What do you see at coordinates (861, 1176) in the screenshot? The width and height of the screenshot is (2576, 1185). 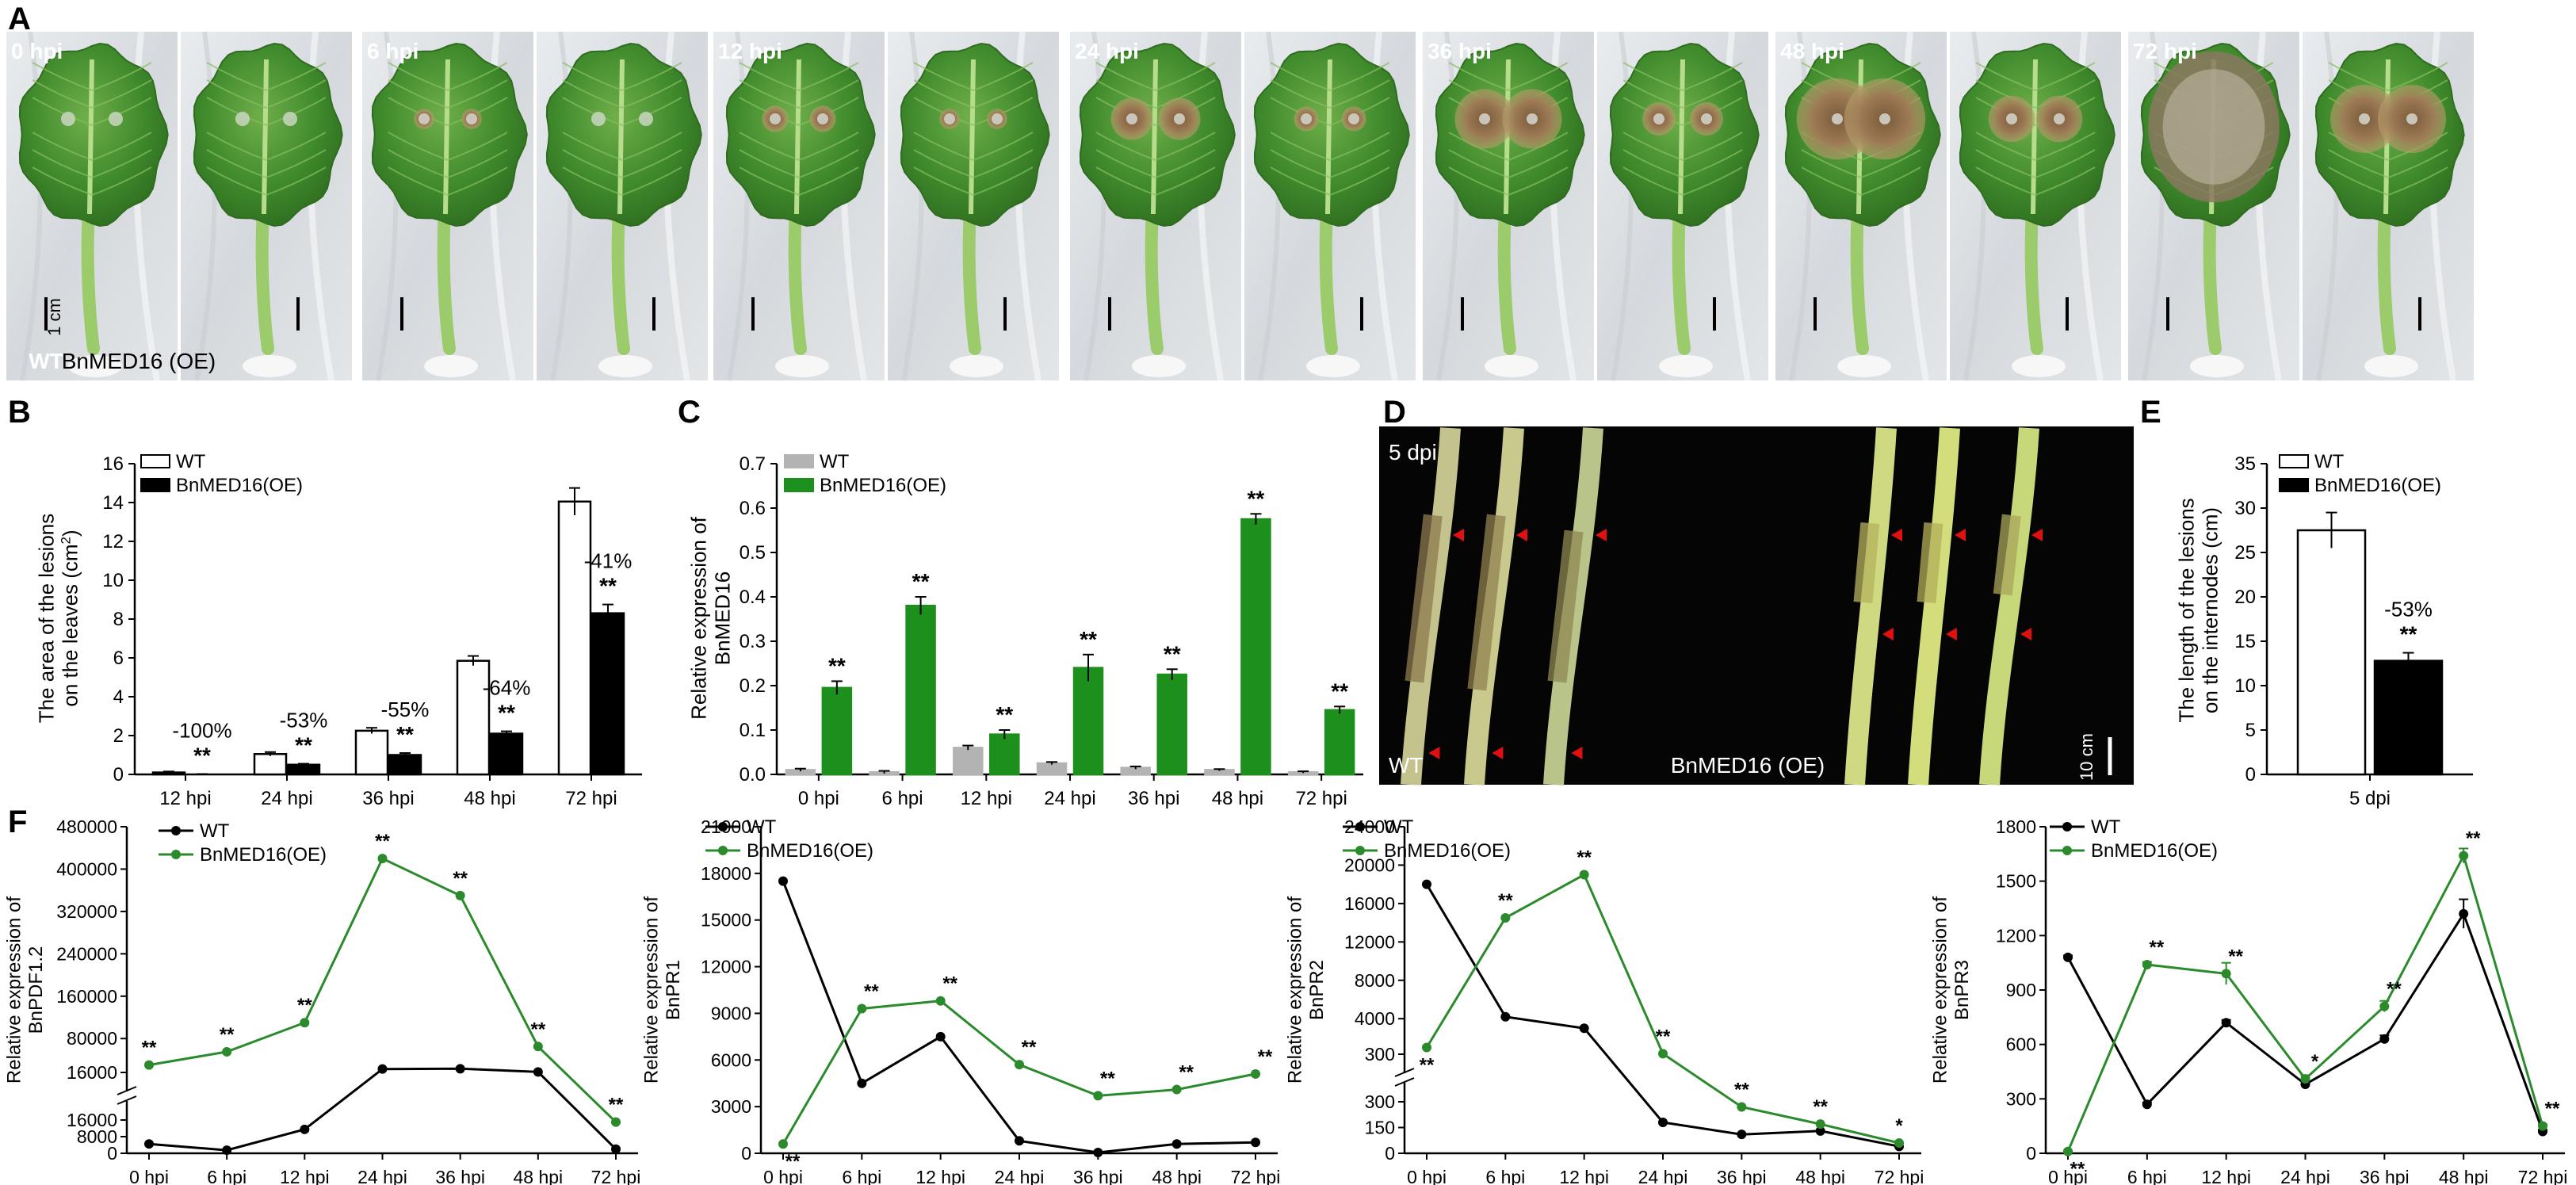 I see `x-tick-label: 6 hpi` at bounding box center [861, 1176].